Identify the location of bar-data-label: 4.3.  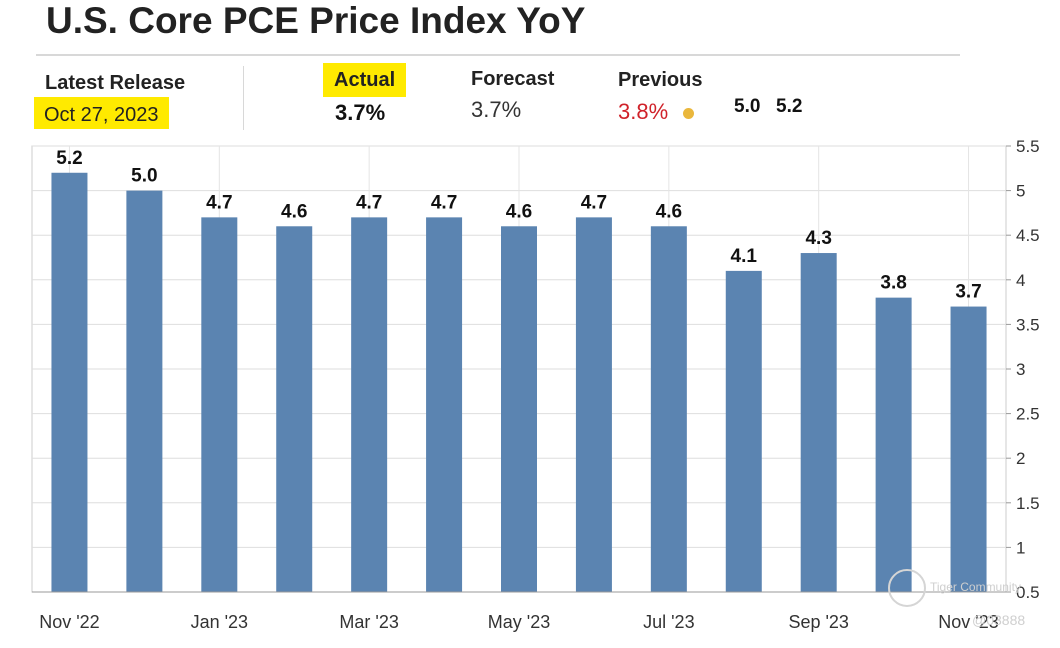
(818, 238).